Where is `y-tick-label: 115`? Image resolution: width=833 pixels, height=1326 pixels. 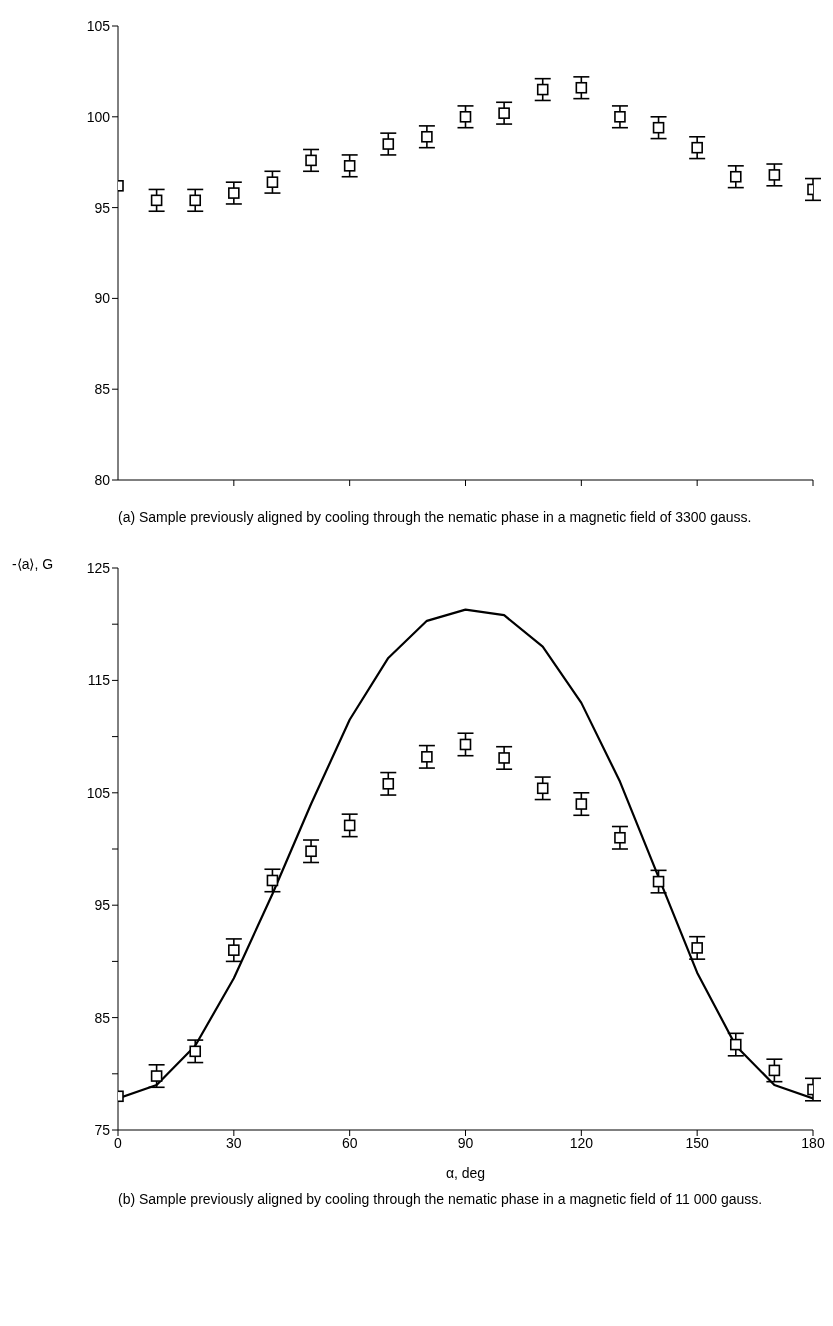
y-tick-label: 115 is located at coordinates (99, 680).